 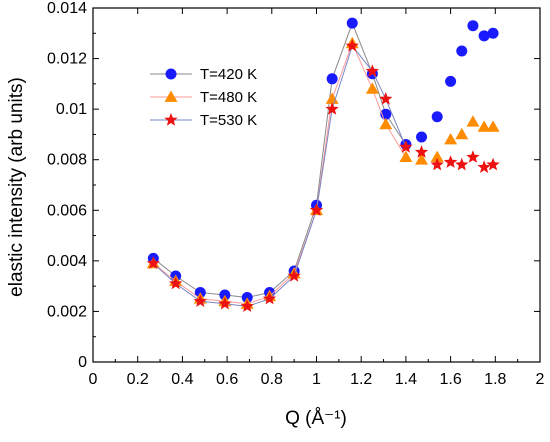 What do you see at coordinates (316, 379) in the screenshot?
I see `x-tick-label: 1` at bounding box center [316, 379].